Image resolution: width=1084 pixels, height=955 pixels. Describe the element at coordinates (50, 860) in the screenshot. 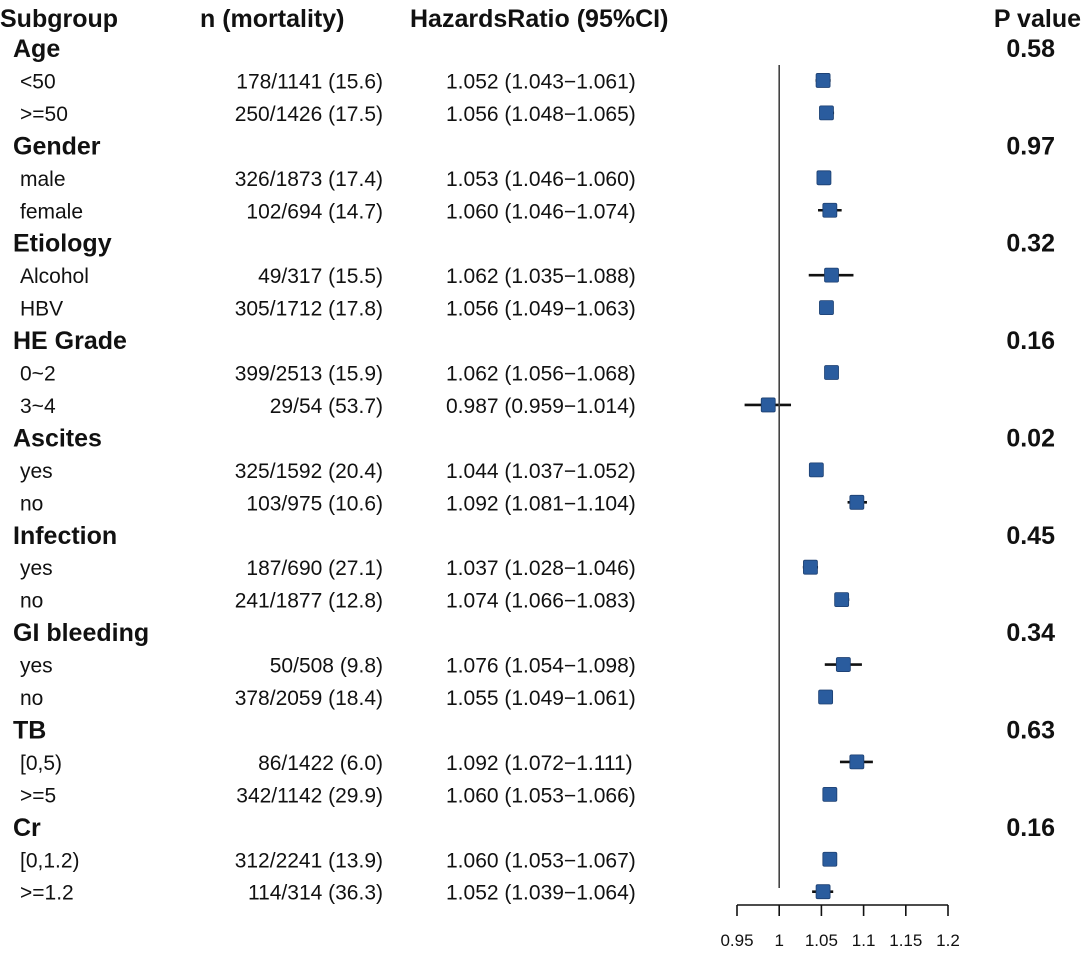

I see `row-label-8-0: [0,1.2)` at that location.